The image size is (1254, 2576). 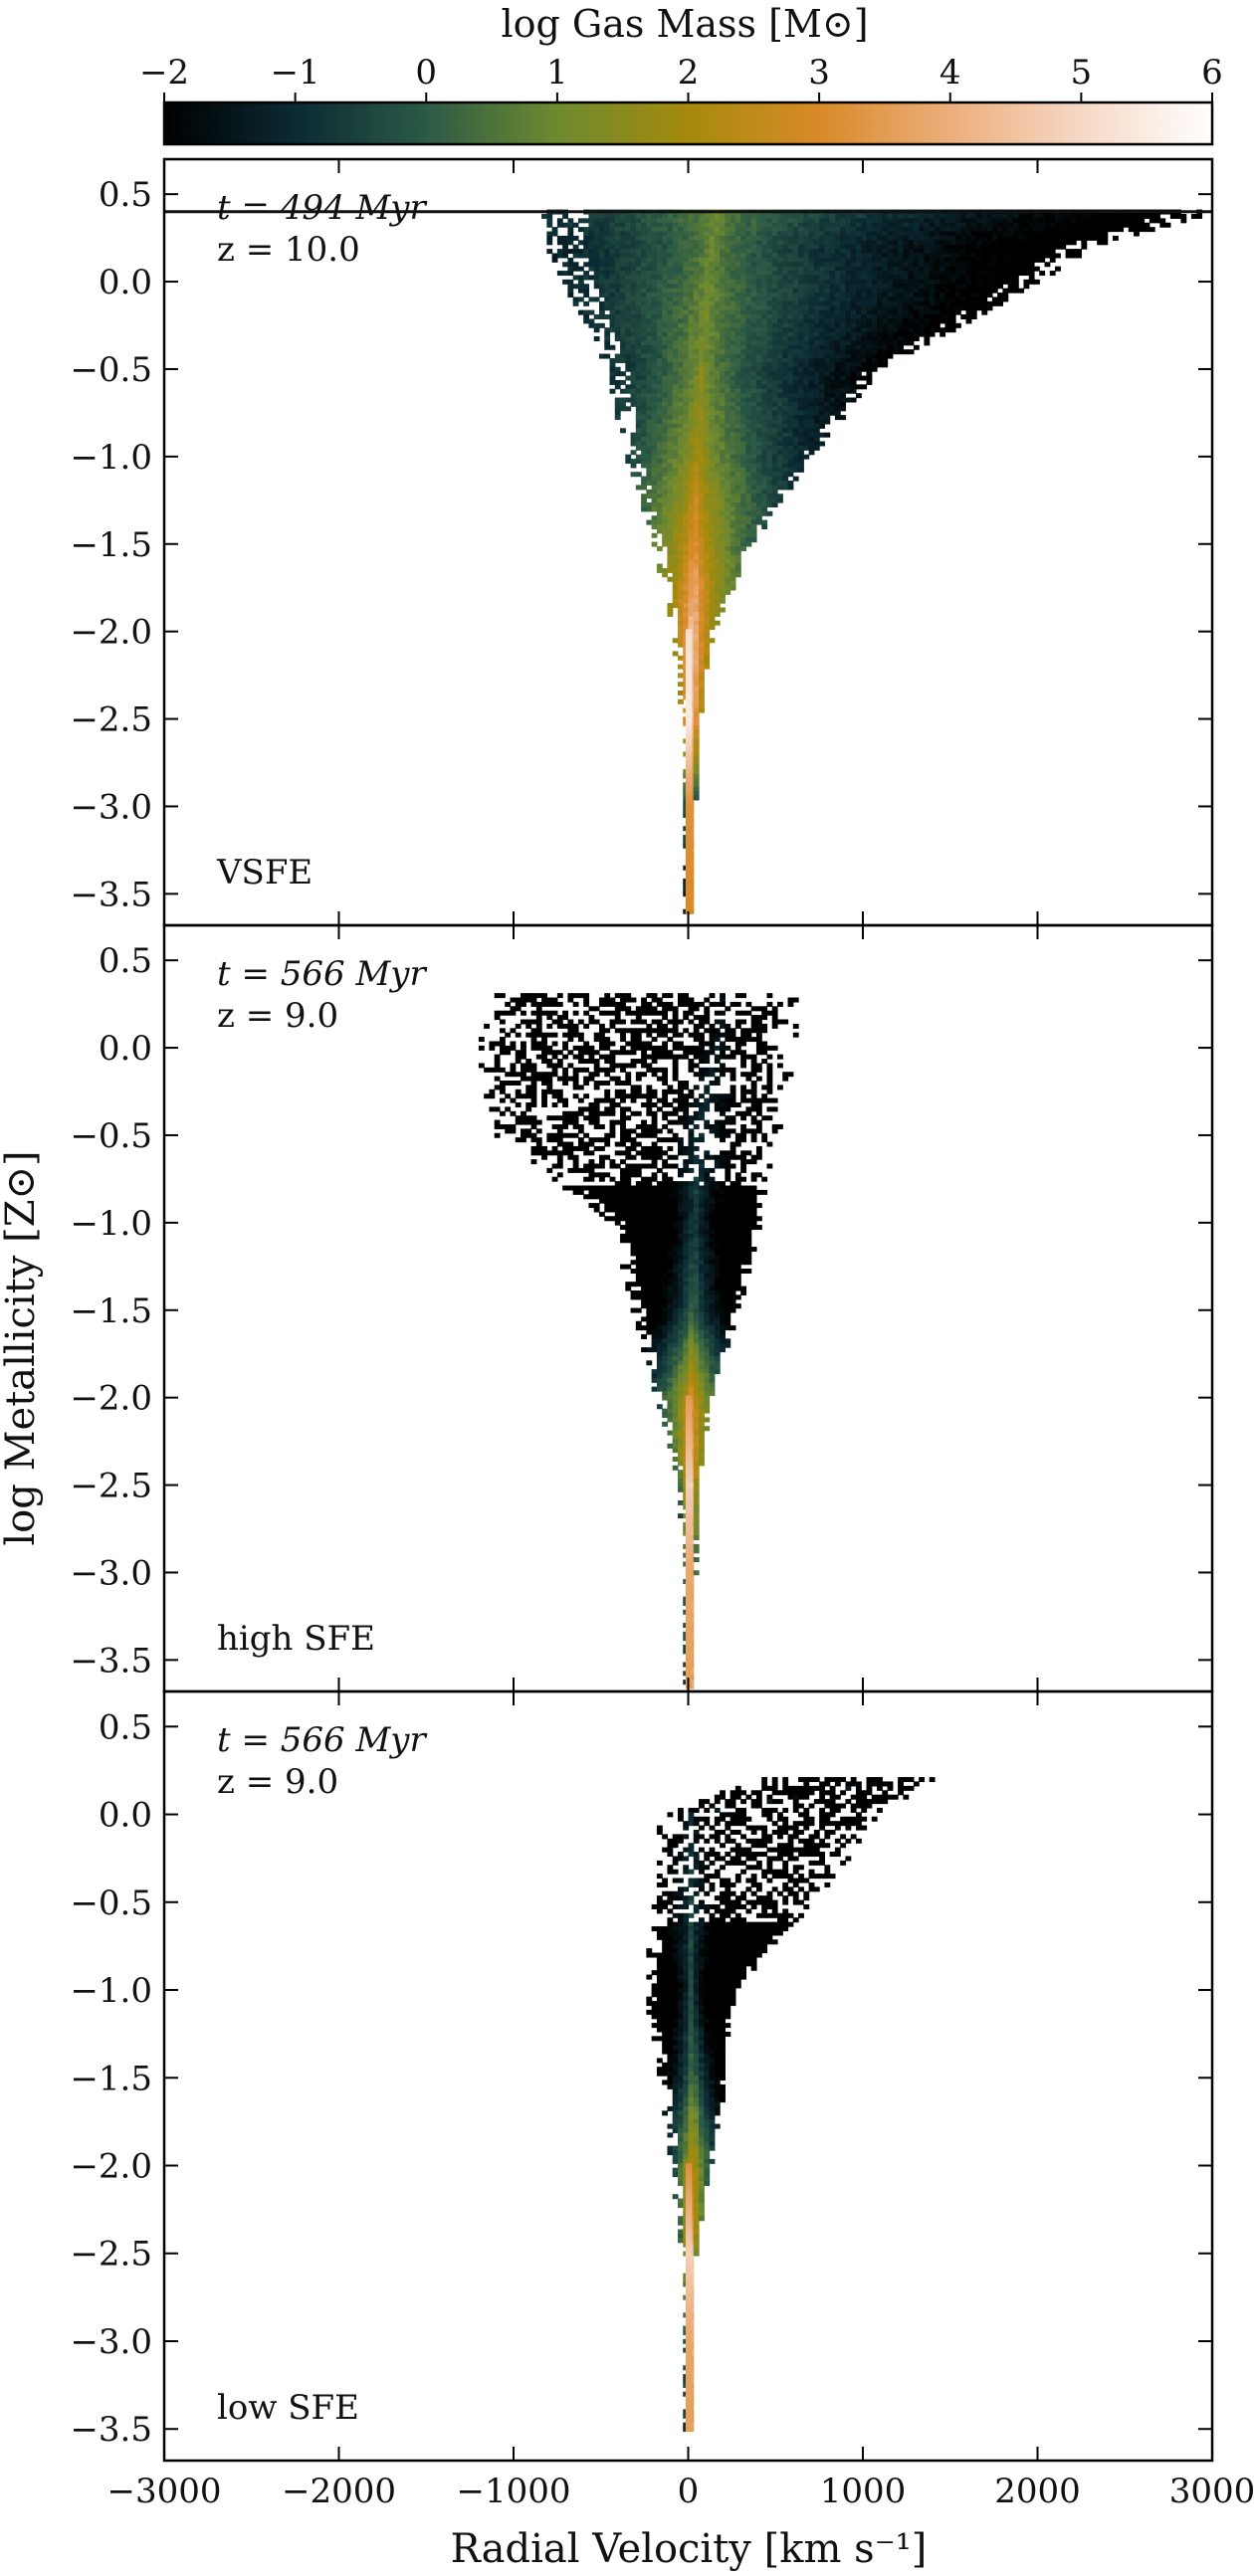 What do you see at coordinates (164, 73) in the screenshot?
I see `colorbar-tick-label: −2` at bounding box center [164, 73].